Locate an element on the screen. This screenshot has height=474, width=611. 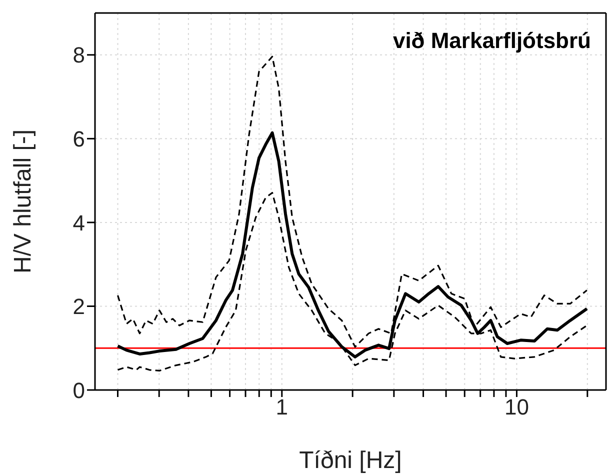
x-tick-label: 1 is located at coordinates (282, 407).